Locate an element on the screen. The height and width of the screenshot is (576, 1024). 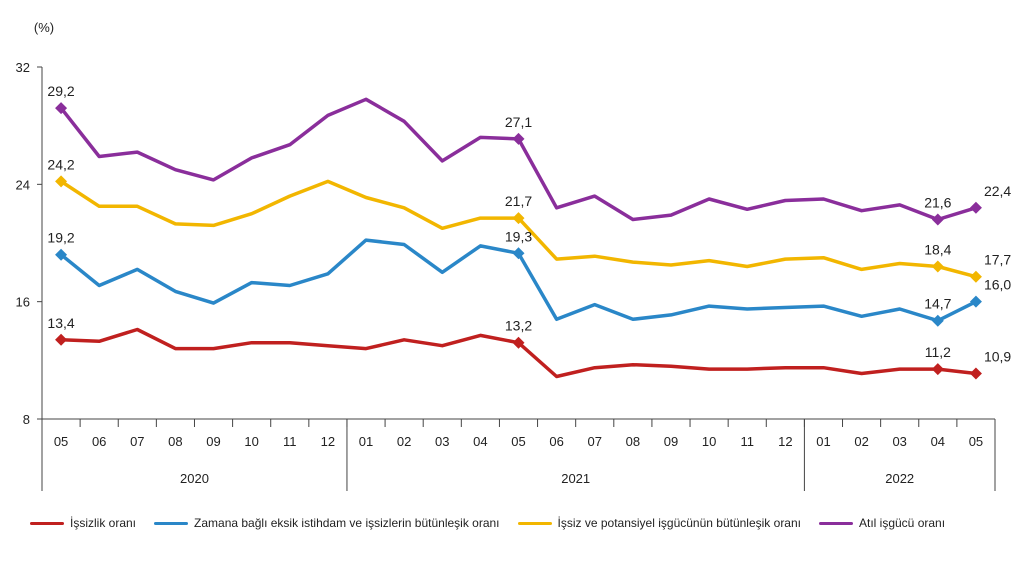
y-tick-label: 32 is located at coordinates (23, 67).